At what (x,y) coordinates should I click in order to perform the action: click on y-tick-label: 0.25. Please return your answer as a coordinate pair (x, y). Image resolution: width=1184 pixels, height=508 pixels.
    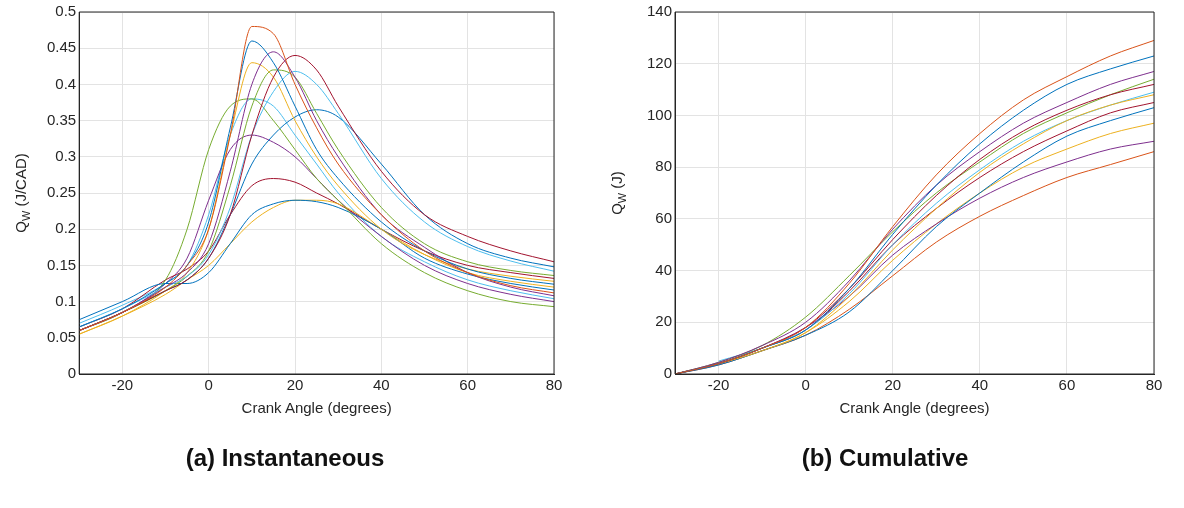
    Looking at the image, I should click on (61, 192).